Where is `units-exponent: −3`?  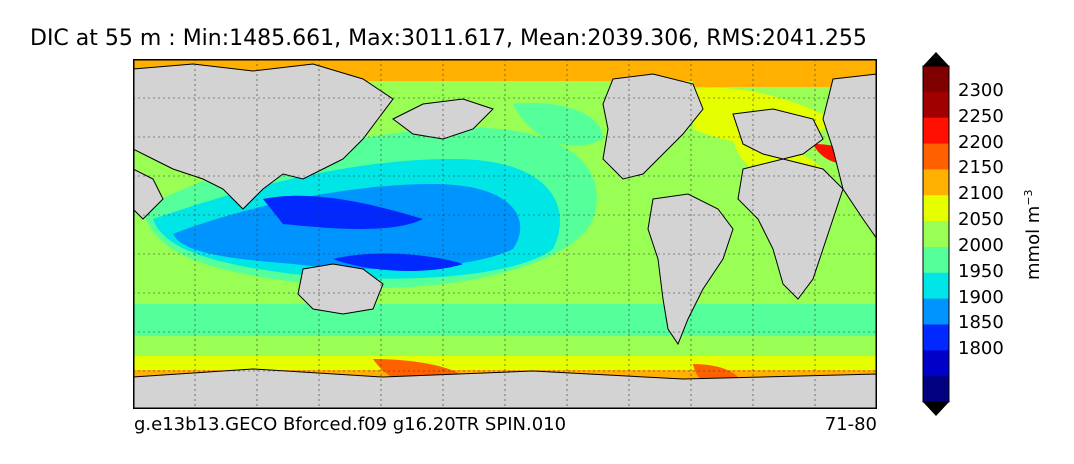 units-exponent: −3 is located at coordinates (1028, 197).